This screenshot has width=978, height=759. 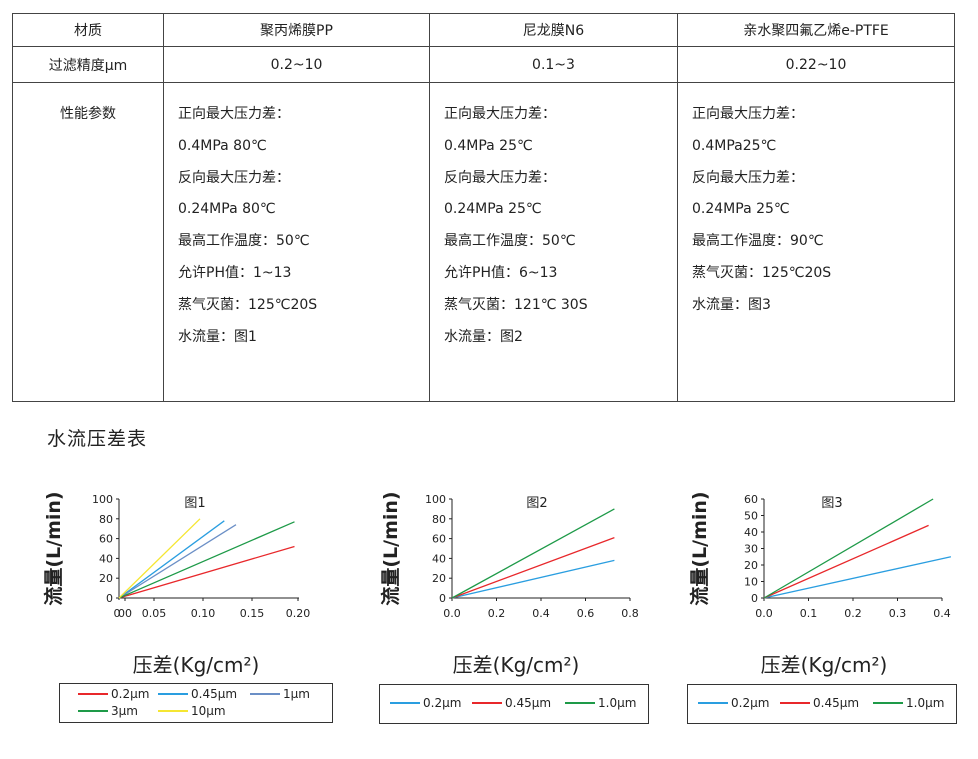 What do you see at coordinates (248, 304) in the screenshot?
I see `perf-line: 蒸气灭菌：125℃20S` at bounding box center [248, 304].